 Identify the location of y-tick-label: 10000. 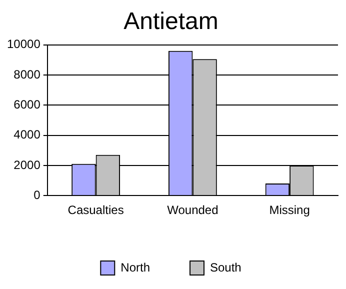
(23, 44).